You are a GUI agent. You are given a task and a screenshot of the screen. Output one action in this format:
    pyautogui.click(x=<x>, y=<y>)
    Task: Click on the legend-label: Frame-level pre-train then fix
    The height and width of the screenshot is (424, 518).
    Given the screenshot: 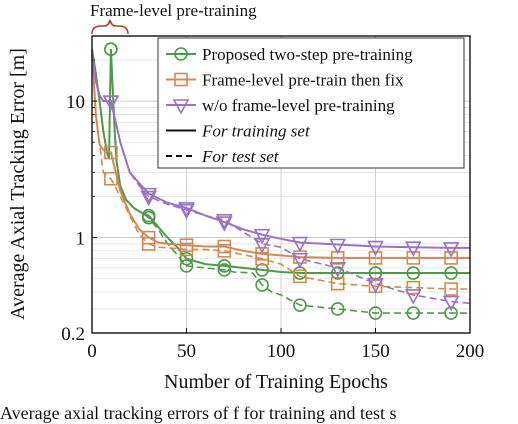 What is the action you would take?
    pyautogui.click(x=303, y=80)
    